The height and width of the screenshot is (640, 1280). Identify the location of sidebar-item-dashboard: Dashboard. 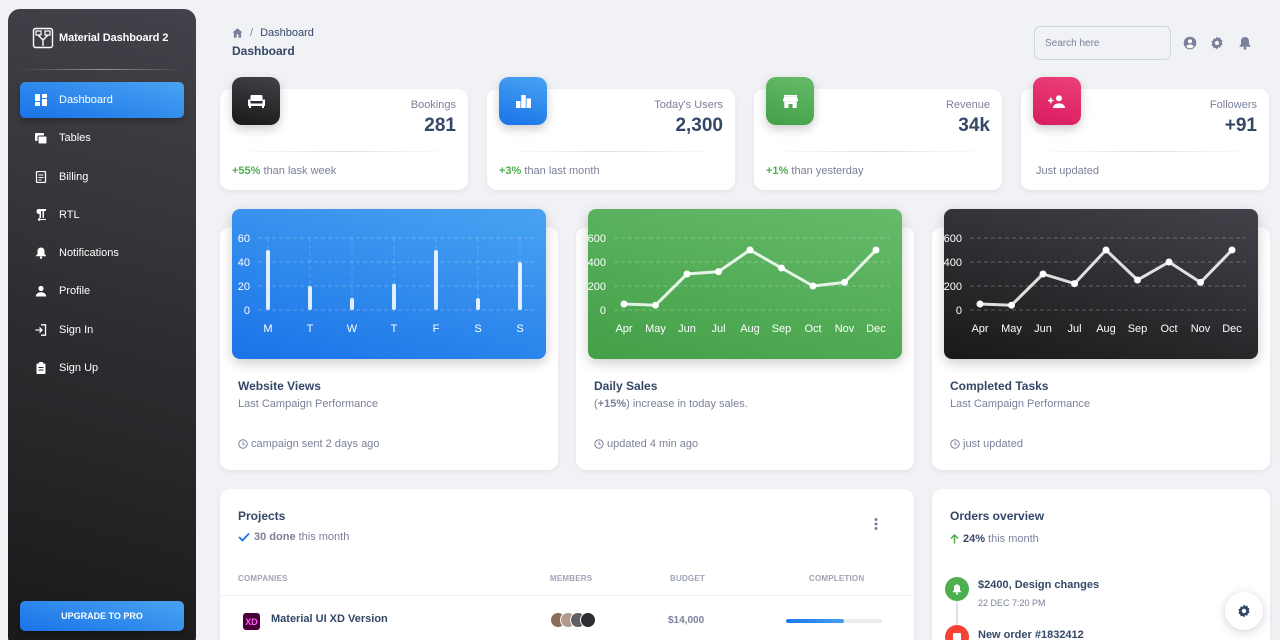
(102, 100).